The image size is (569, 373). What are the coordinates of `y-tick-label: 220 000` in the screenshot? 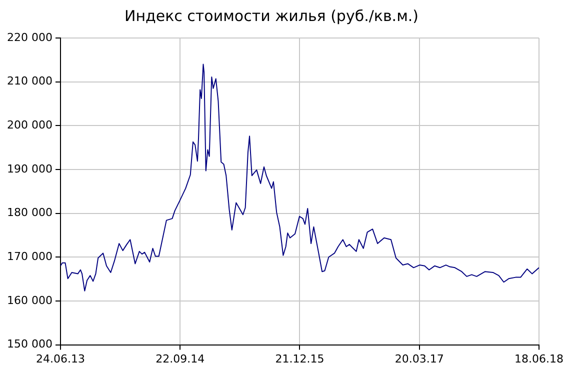 It's located at (29, 37).